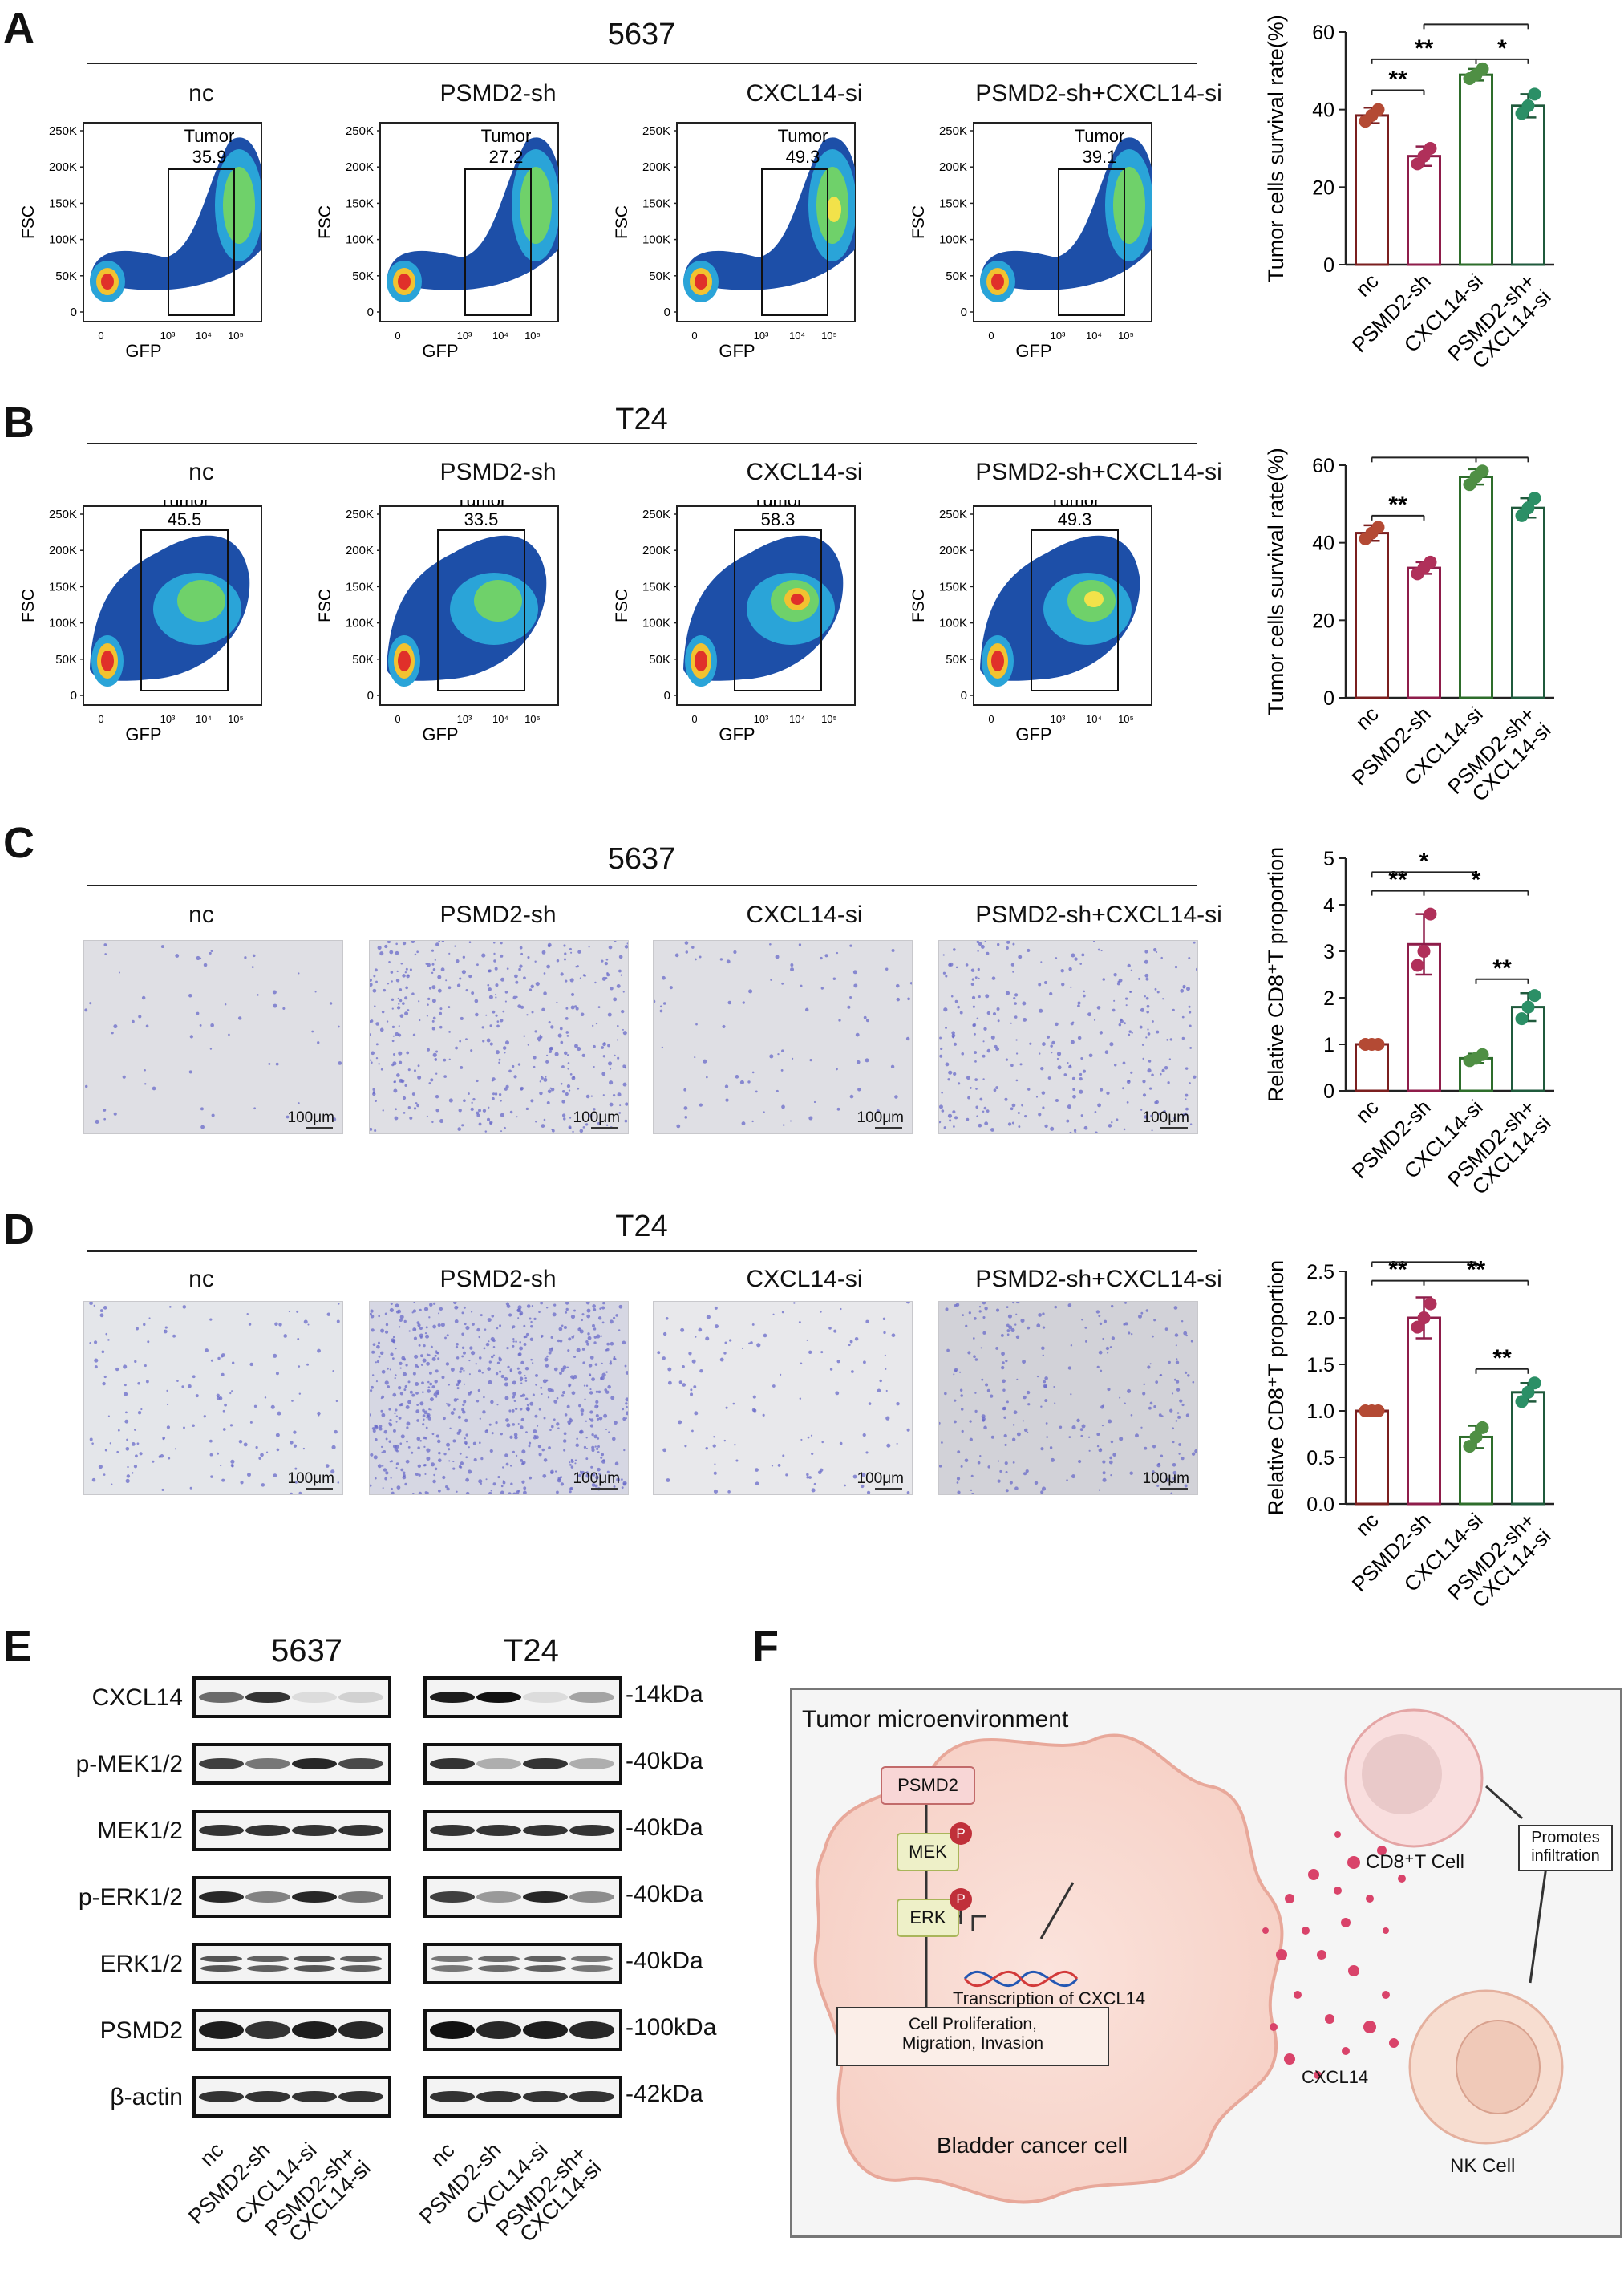  Describe the element at coordinates (1068, 1398) in the screenshot. I see `micrograph-d-combo: 100μm` at that location.